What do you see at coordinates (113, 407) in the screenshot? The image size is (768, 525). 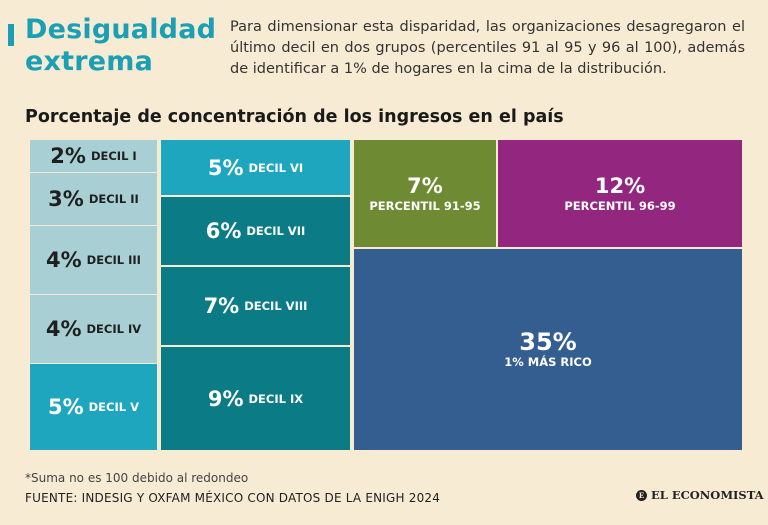 I see `tile-label: DECIL V` at bounding box center [113, 407].